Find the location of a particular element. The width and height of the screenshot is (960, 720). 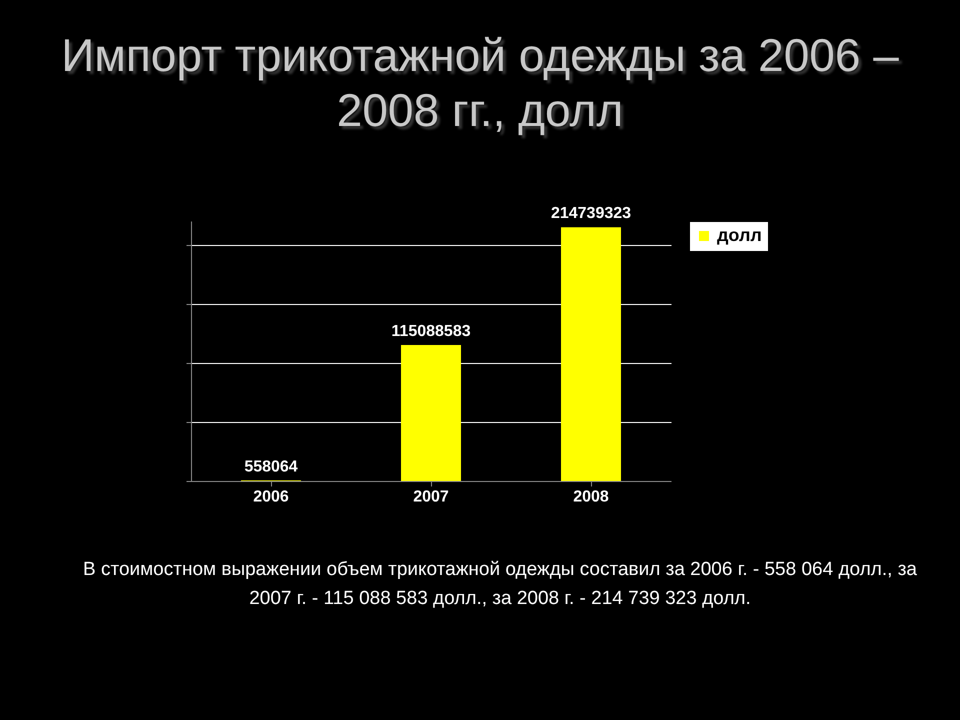

chart-title: Импорт трикотажной одежды за 2006 – 2008 гг., долл is located at coordinates (480, 83).